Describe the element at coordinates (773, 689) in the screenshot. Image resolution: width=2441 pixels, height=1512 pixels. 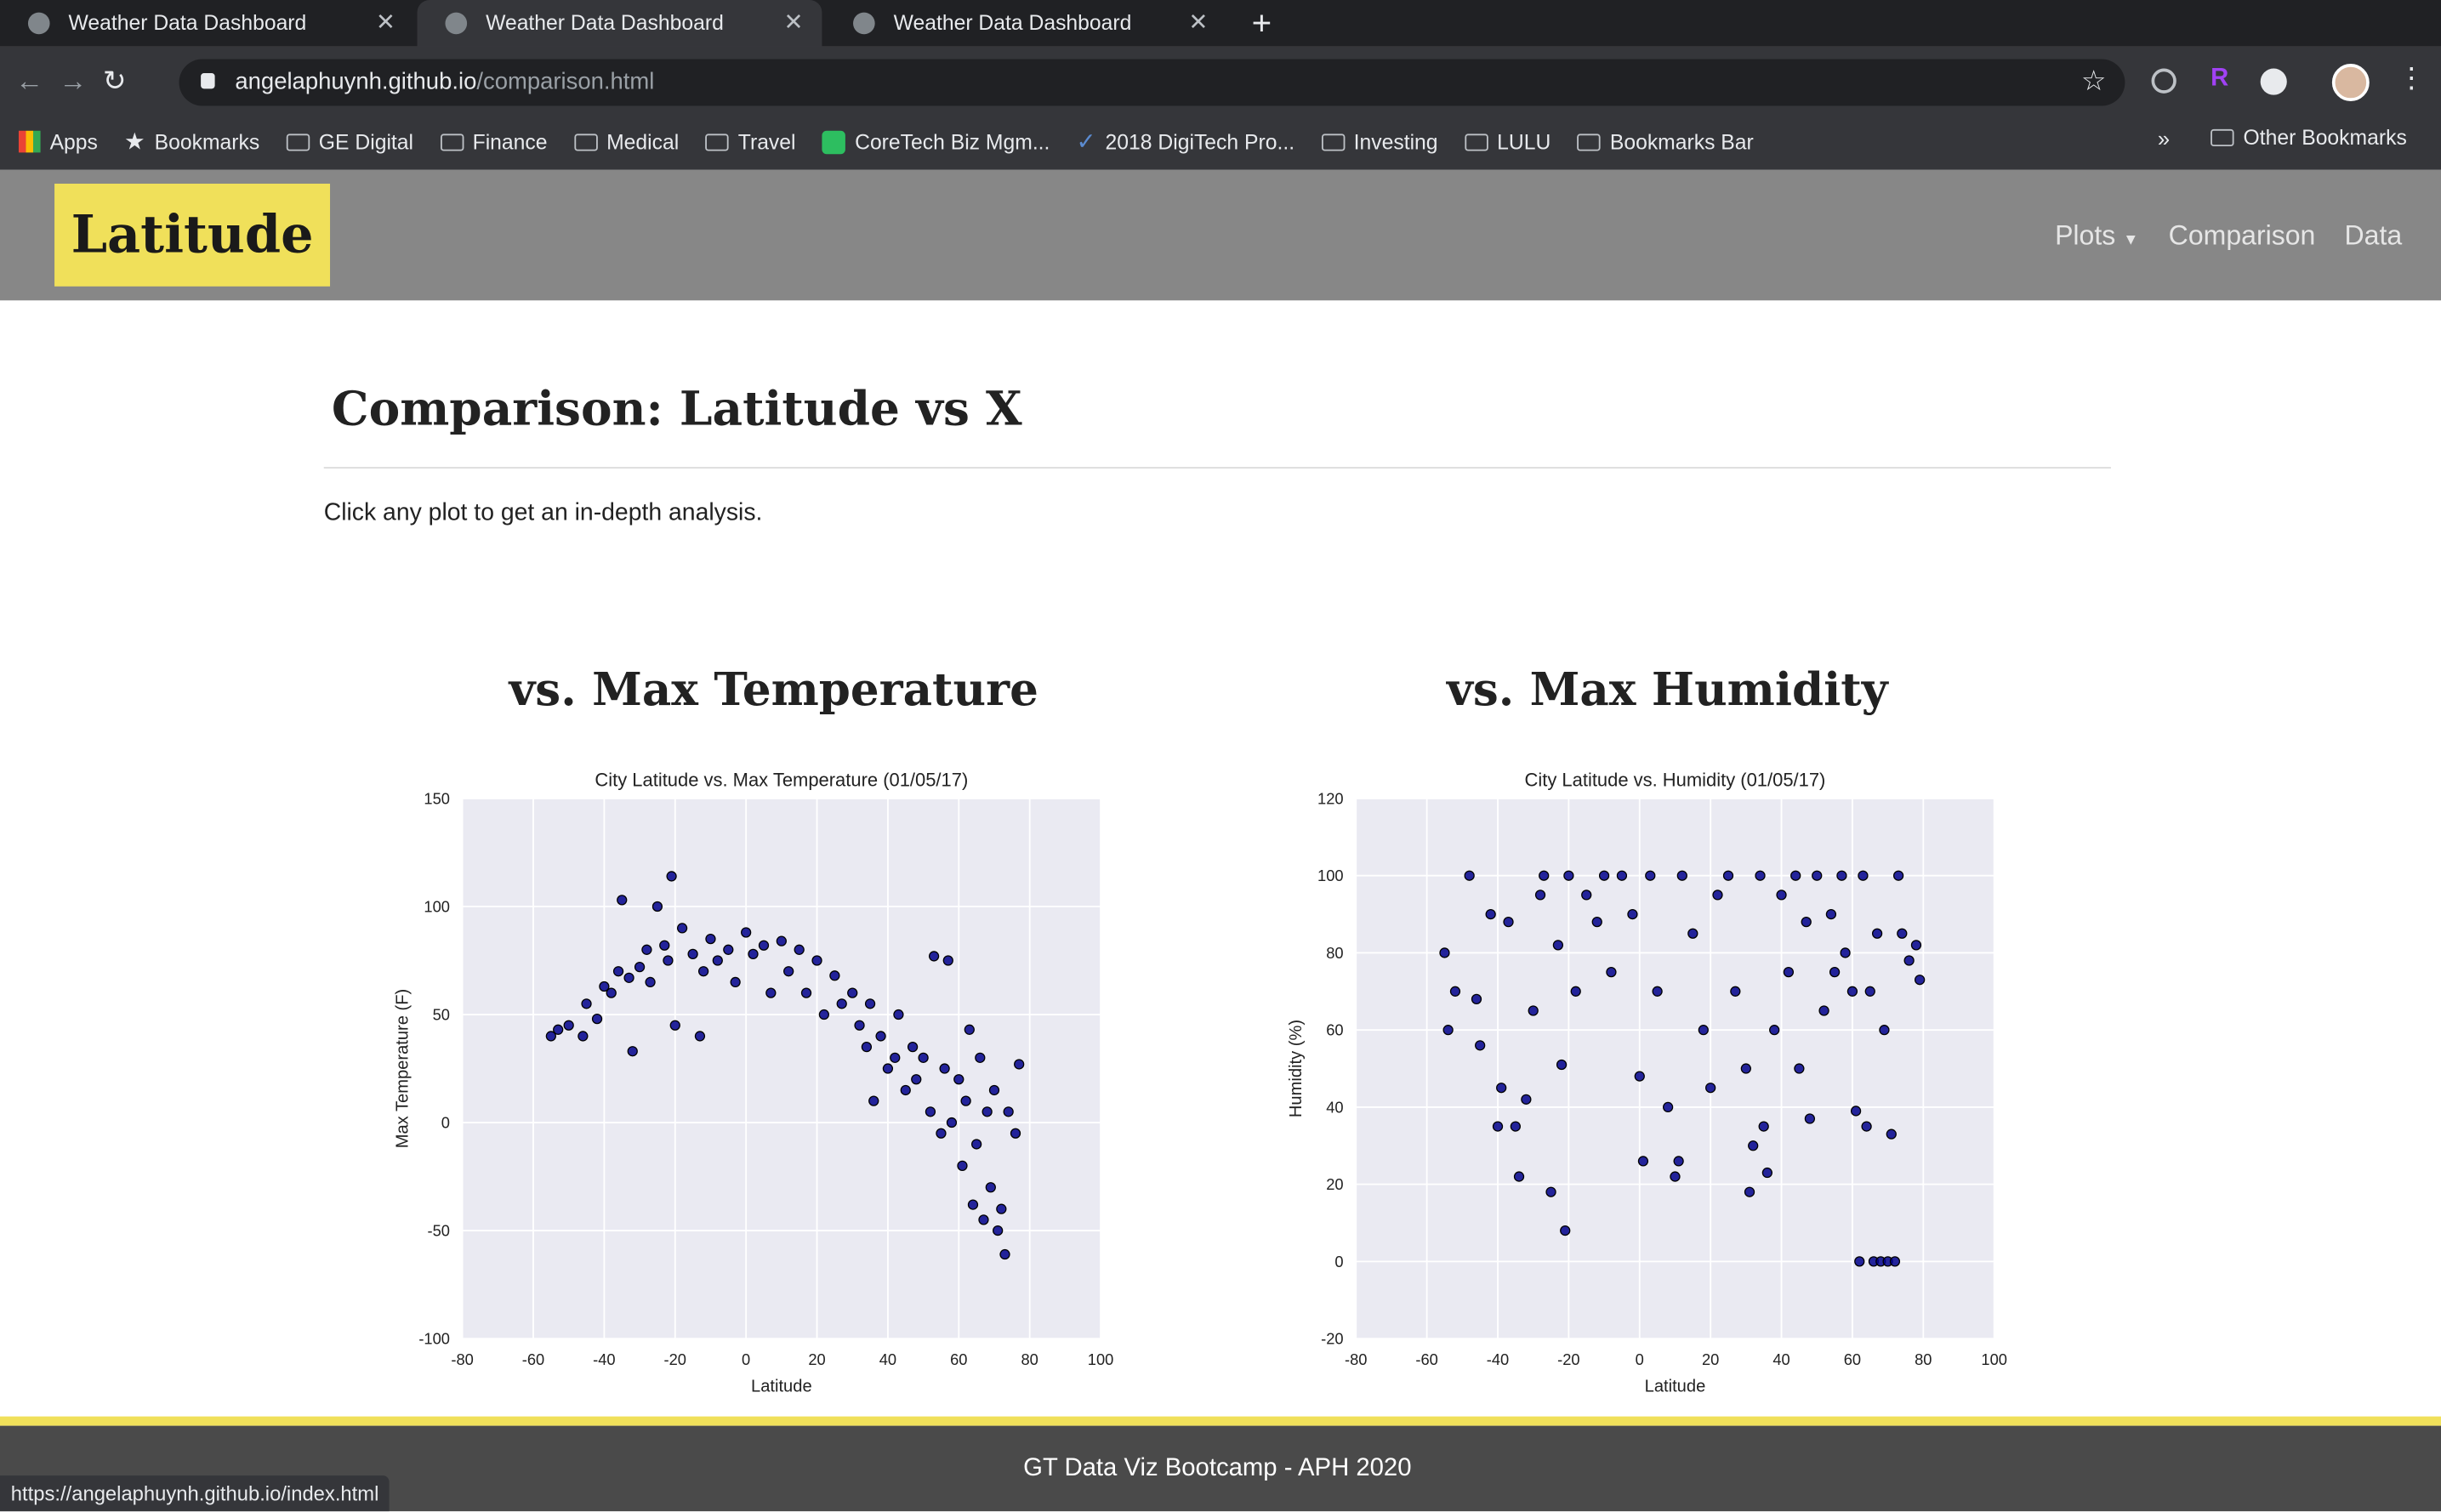
I see `section-heading: vs. Max Temperature` at that location.